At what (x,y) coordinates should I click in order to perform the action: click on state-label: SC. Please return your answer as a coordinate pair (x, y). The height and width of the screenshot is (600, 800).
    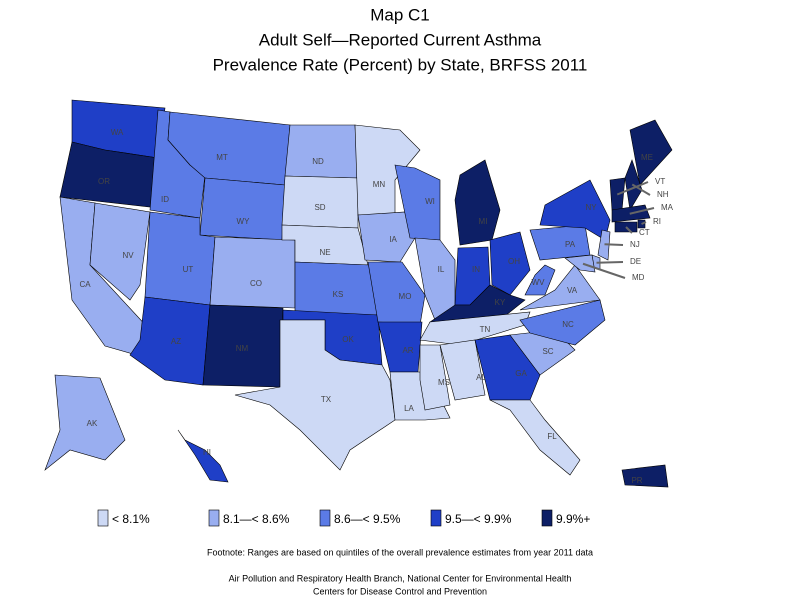
    Looking at the image, I should click on (547, 351).